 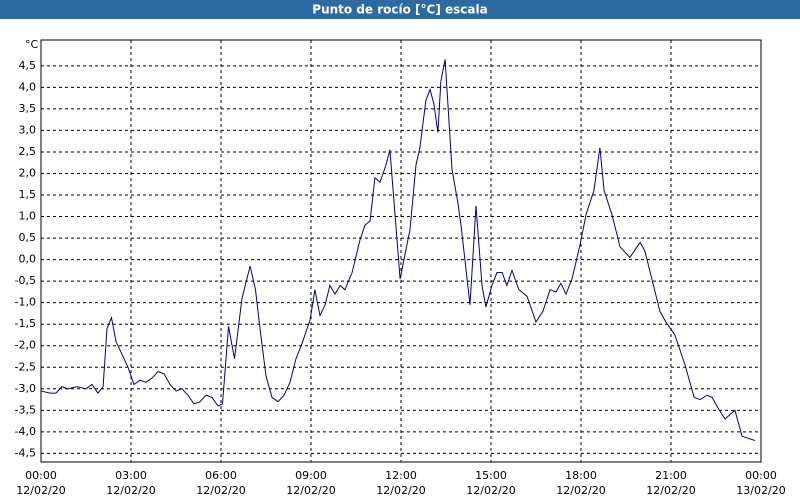 What do you see at coordinates (28, 151) in the screenshot?
I see `y-tick-label: 2,5` at bounding box center [28, 151].